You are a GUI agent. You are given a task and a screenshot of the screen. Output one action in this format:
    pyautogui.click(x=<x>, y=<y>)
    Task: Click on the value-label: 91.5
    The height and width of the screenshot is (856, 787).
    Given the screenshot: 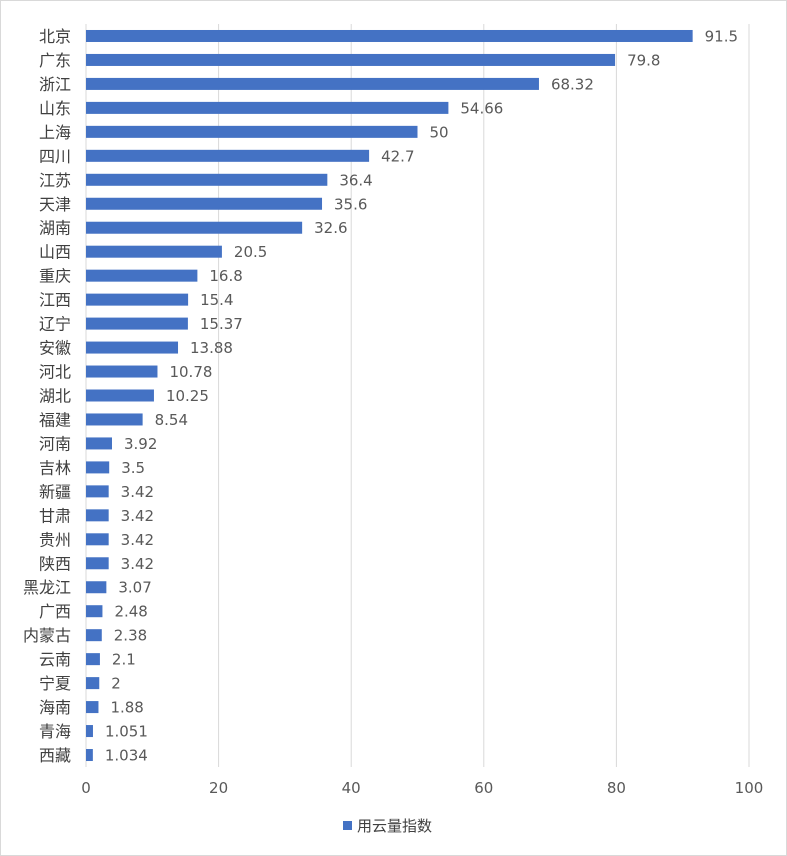 What is the action you would take?
    pyautogui.click(x=721, y=36)
    